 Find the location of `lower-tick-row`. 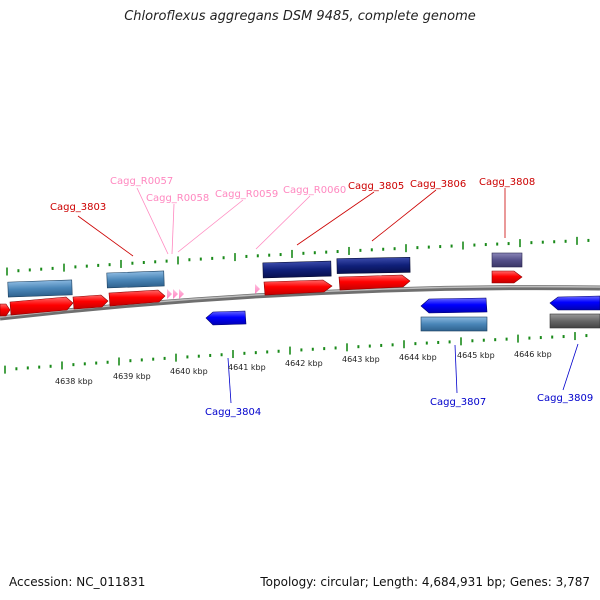

lower-tick-row is located at coordinates (296, 353).